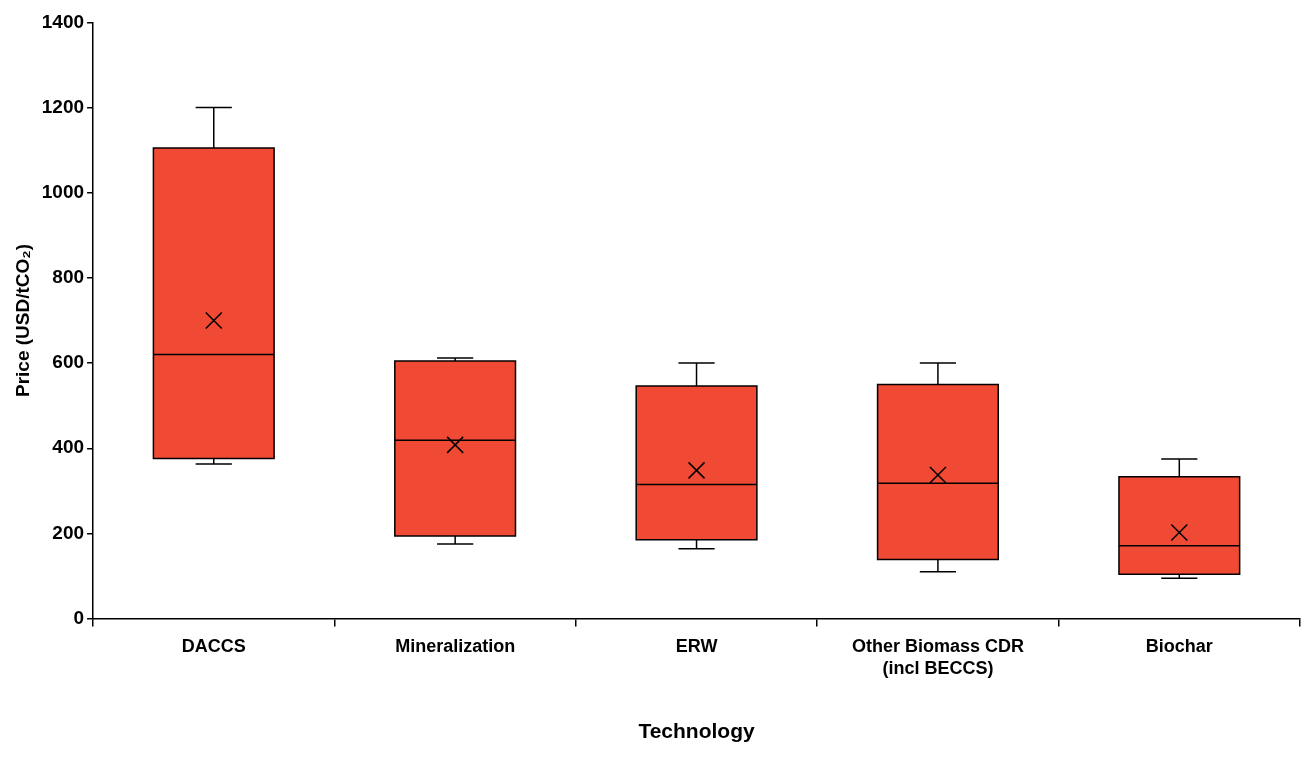 The image size is (1310, 757). What do you see at coordinates (79, 617) in the screenshot?
I see `y-tick-label: 0` at bounding box center [79, 617].